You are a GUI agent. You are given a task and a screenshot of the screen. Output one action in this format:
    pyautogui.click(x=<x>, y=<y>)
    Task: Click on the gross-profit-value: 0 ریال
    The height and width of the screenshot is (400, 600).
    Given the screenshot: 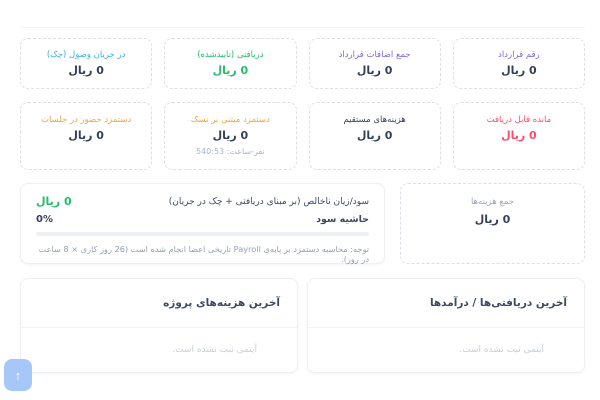 What is the action you would take?
    pyautogui.click(x=54, y=201)
    